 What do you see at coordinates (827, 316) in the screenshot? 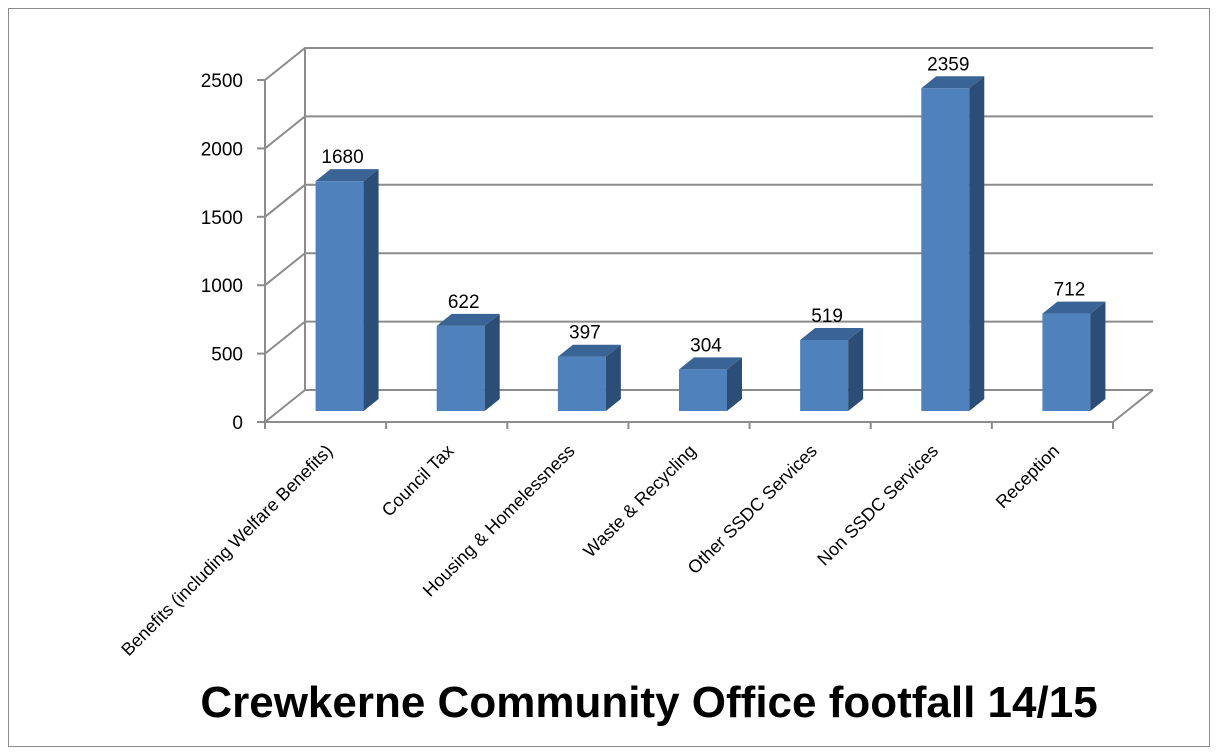
I see `data-label: 519` at bounding box center [827, 316].